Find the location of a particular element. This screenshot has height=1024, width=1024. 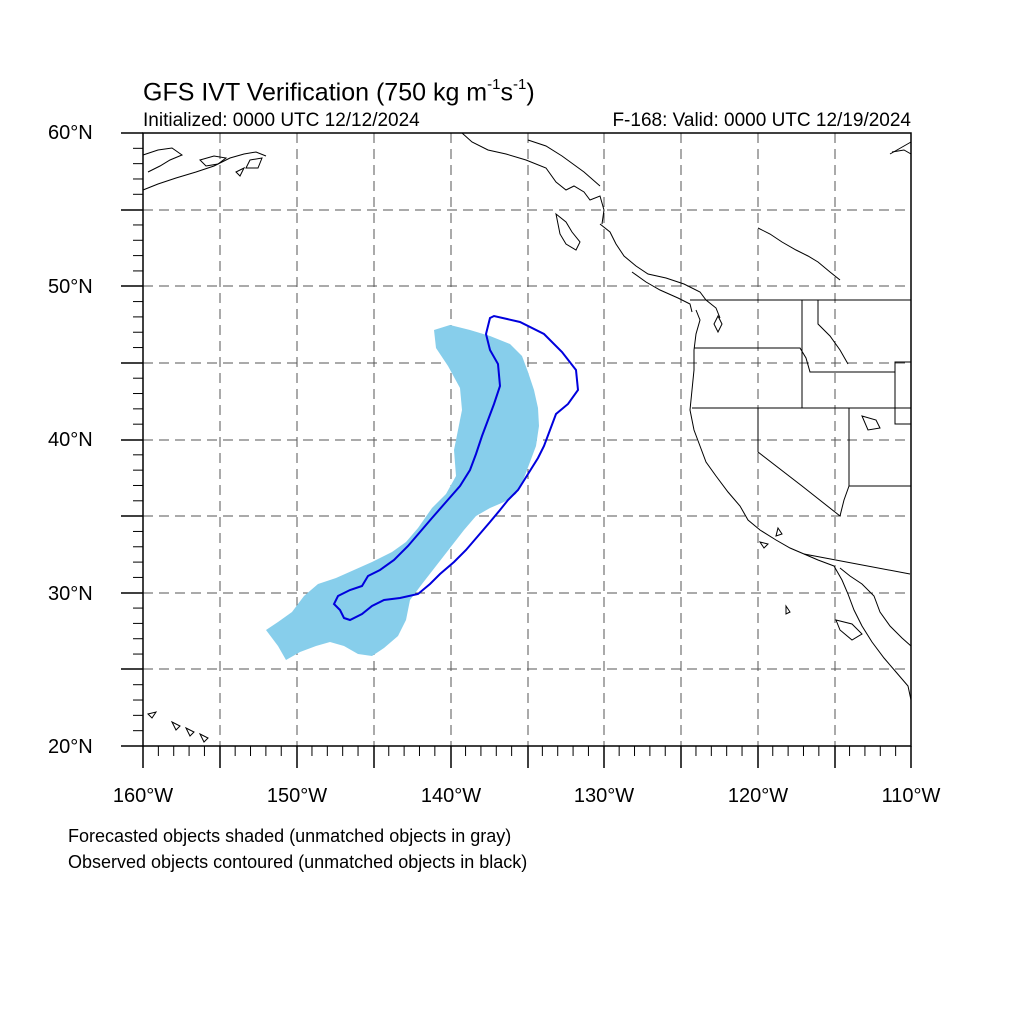

lon-label-130w: 130°W is located at coordinates (604, 796).